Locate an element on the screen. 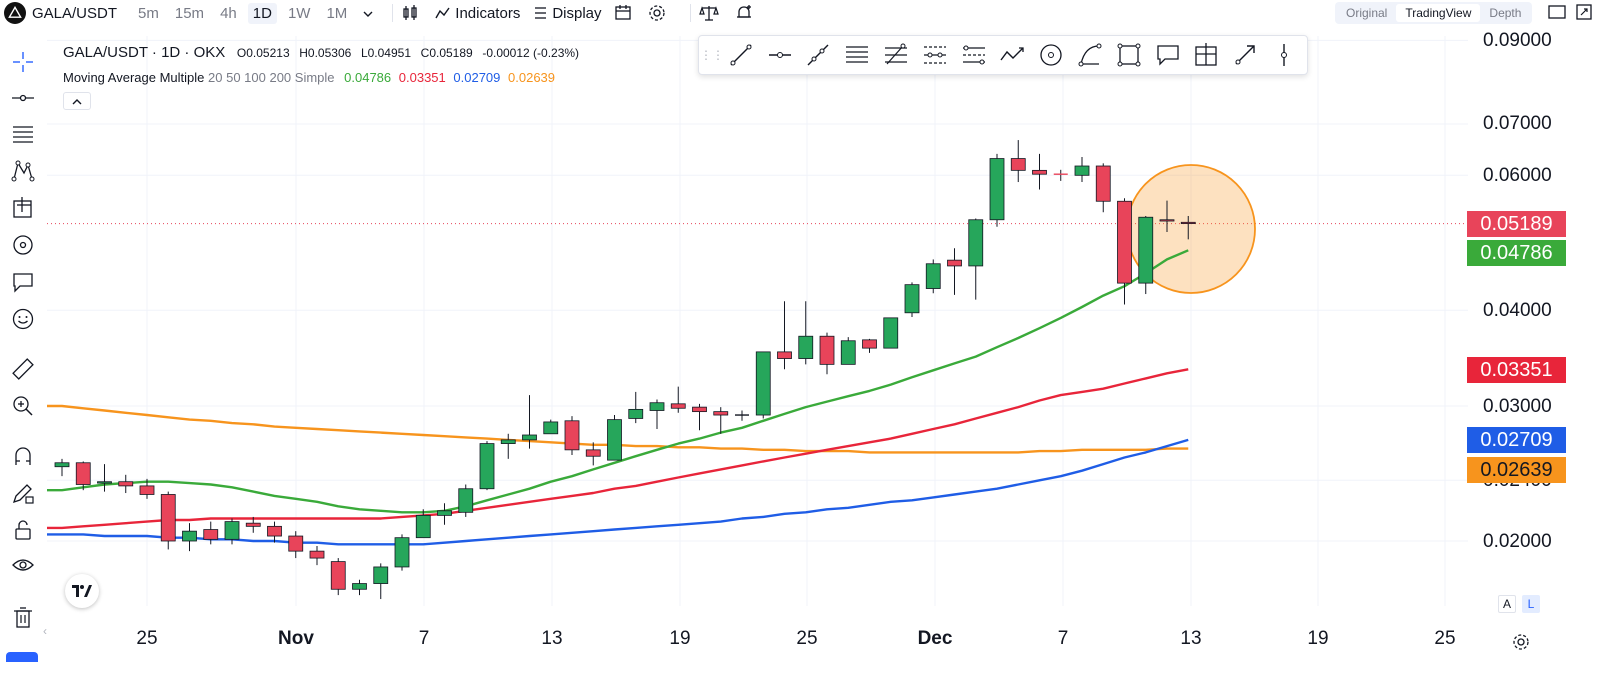  log-scale-button: L is located at coordinates (1531, 604).